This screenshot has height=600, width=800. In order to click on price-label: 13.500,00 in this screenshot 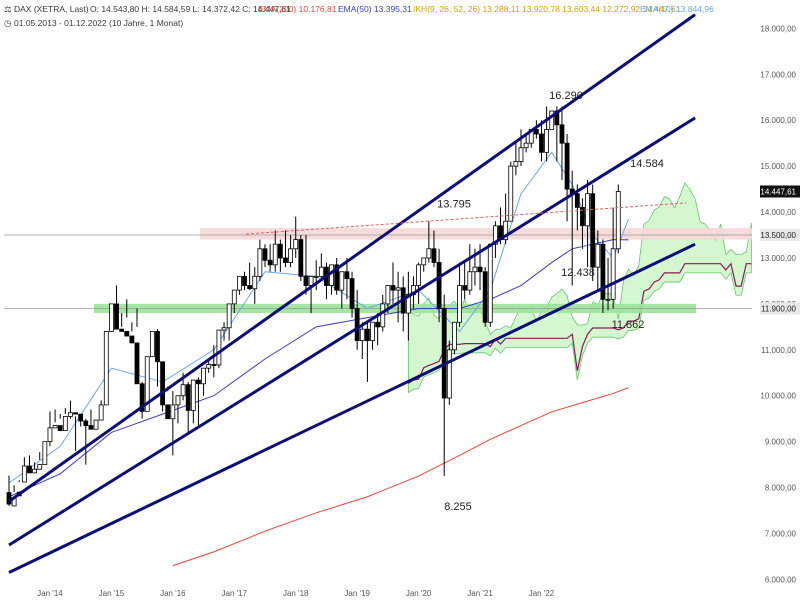, I will do `click(778, 235)`.